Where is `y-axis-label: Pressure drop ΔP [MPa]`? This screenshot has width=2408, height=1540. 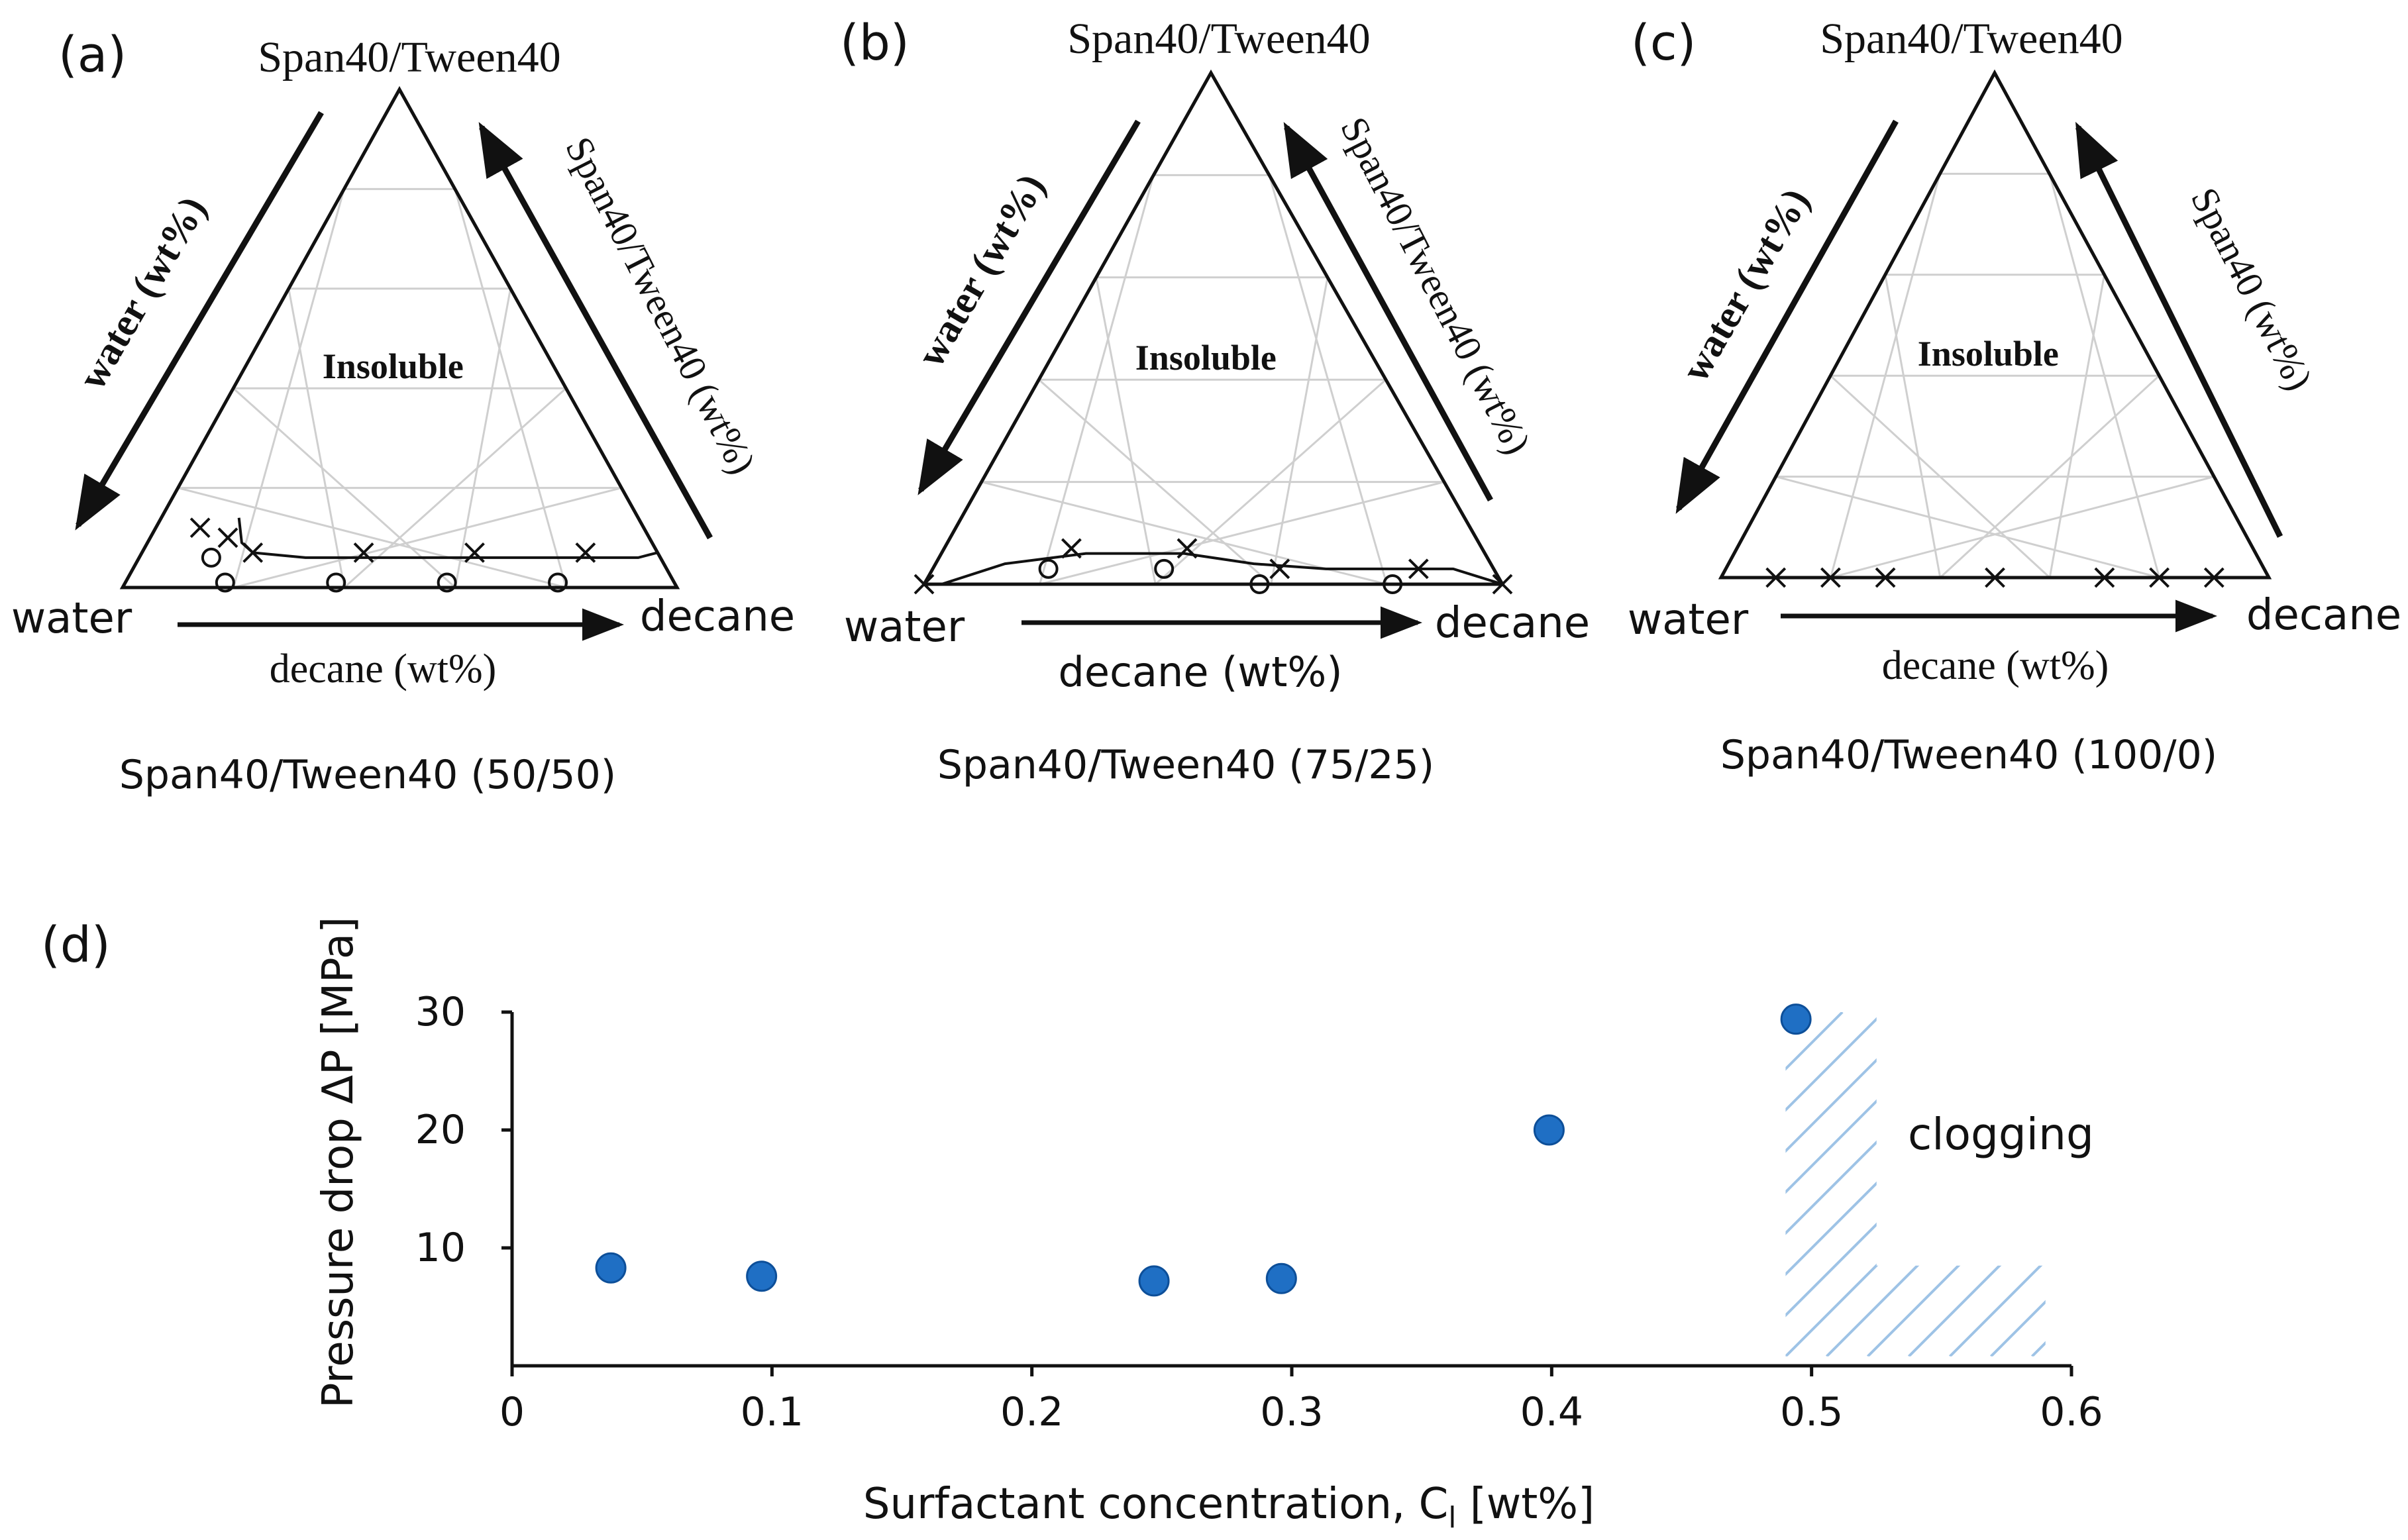
y-axis-label: Pressure drop ΔP [MPa] is located at coordinates (338, 1162).